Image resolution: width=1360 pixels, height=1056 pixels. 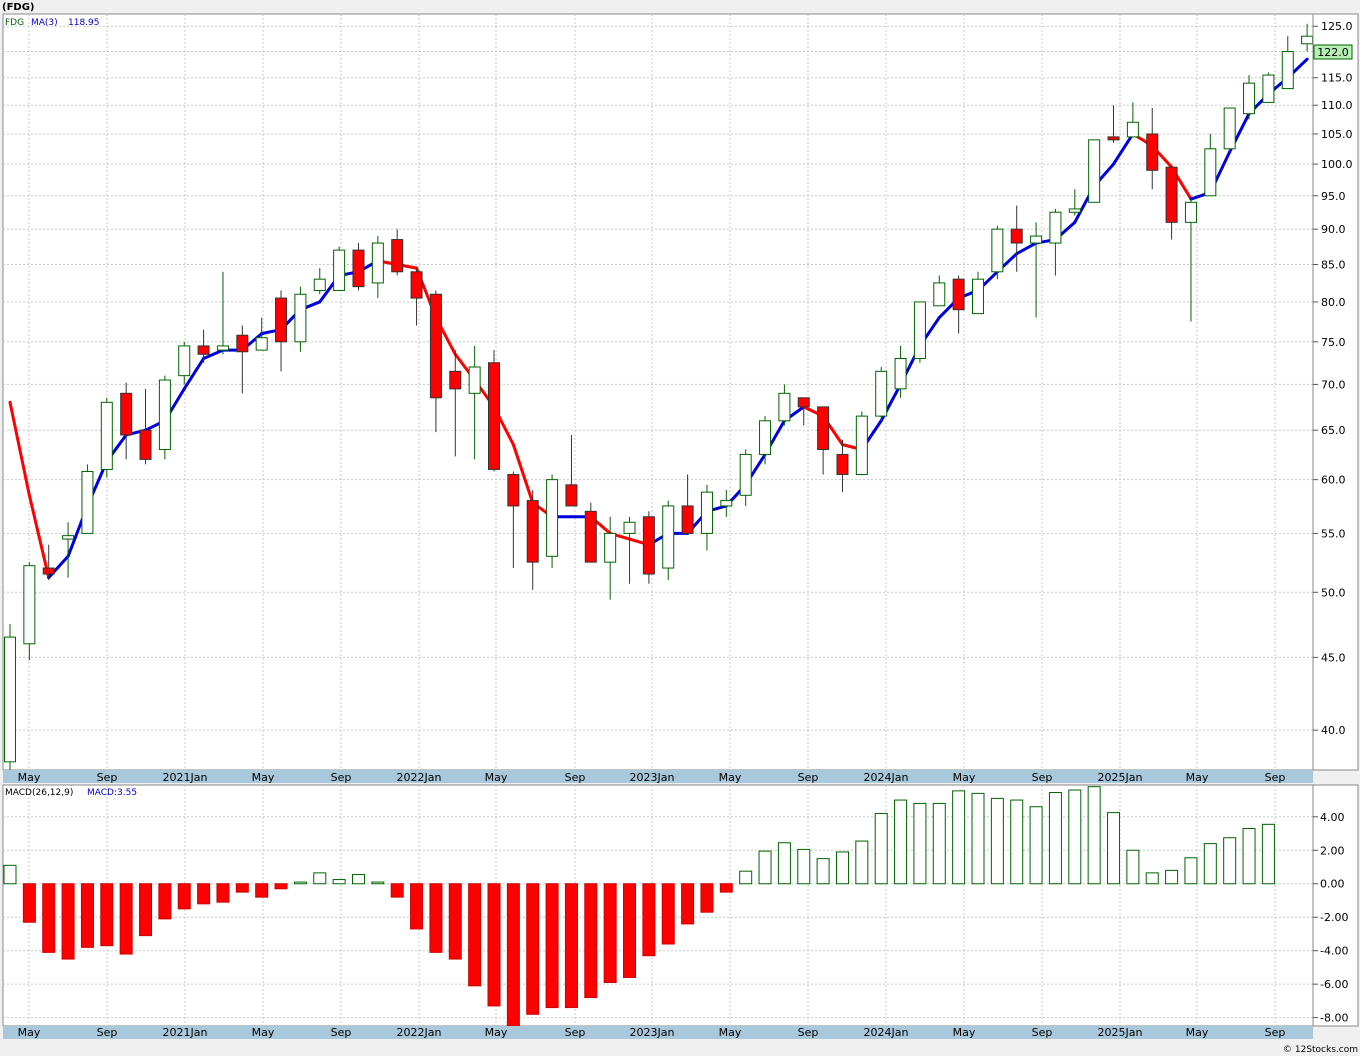 I want to click on last-price-label: 122.0, so click(x=1333, y=52).